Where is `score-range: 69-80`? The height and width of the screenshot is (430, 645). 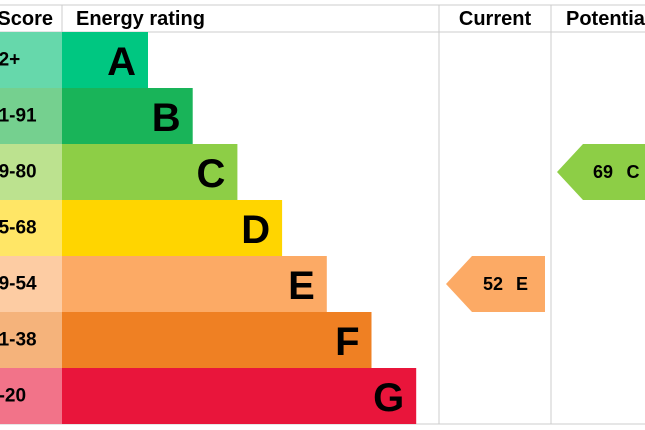
score-range: 69-80 is located at coordinates (18, 172).